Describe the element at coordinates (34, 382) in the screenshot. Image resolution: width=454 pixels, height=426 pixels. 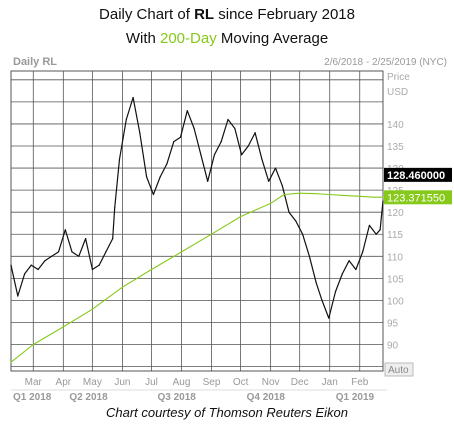
I see `x-tick-label: Mar` at that location.